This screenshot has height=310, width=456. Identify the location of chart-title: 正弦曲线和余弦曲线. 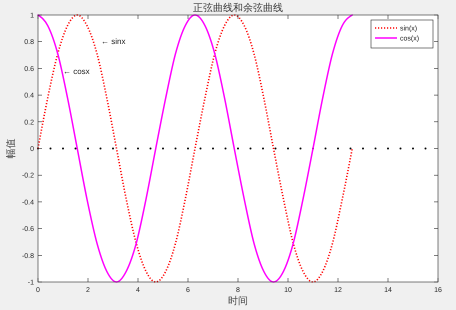
(238, 8).